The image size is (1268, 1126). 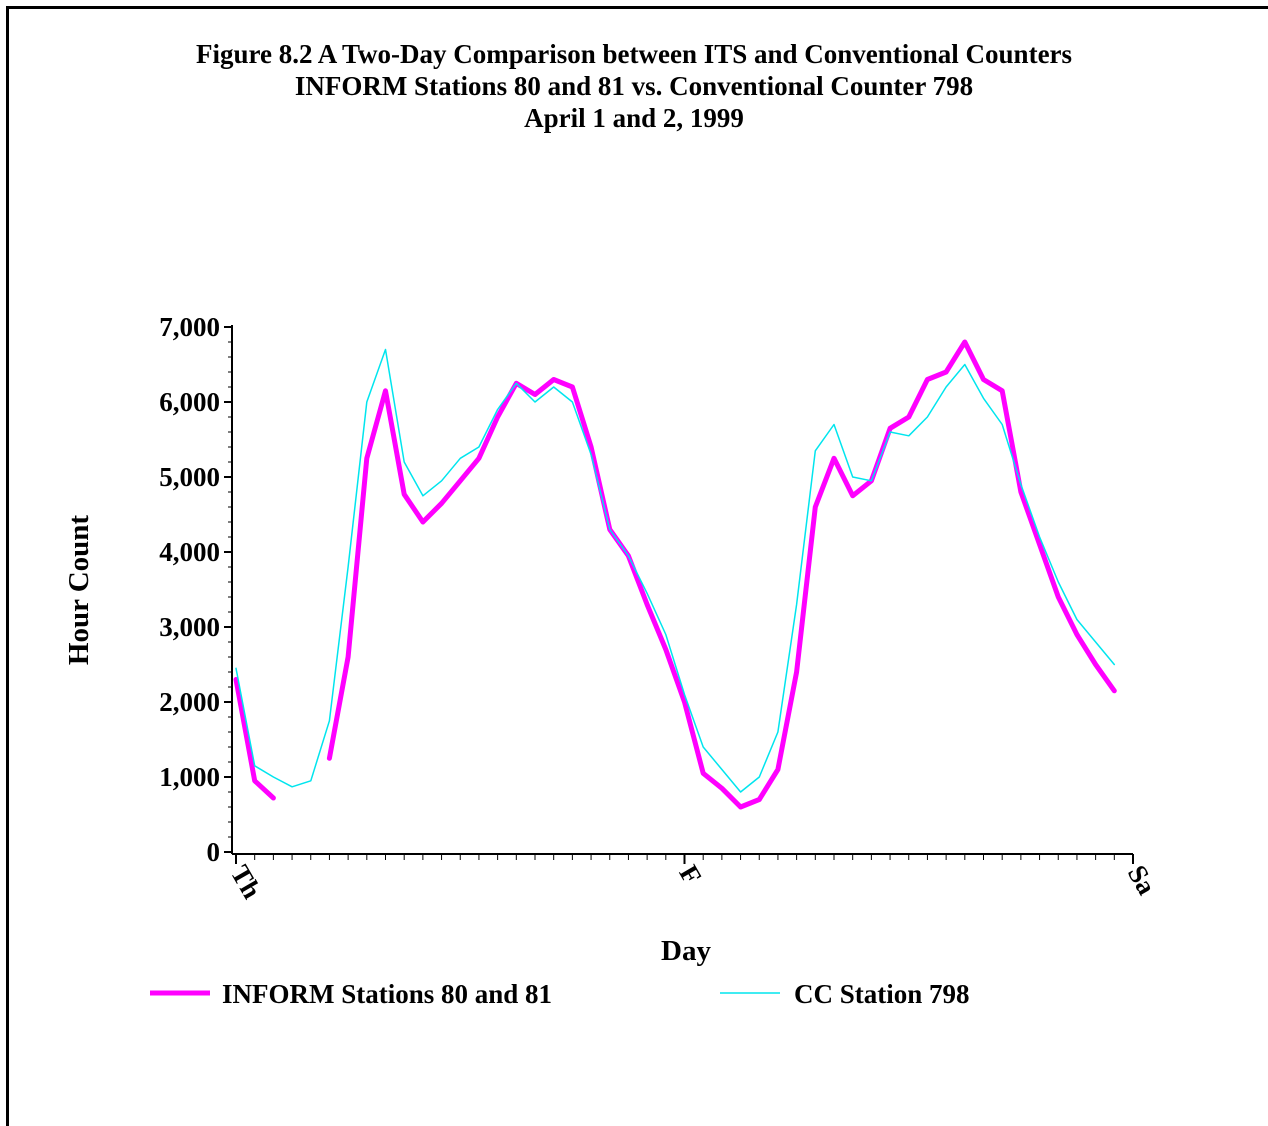 What do you see at coordinates (1142, 880) in the screenshot?
I see `x-tick-label: Sa` at bounding box center [1142, 880].